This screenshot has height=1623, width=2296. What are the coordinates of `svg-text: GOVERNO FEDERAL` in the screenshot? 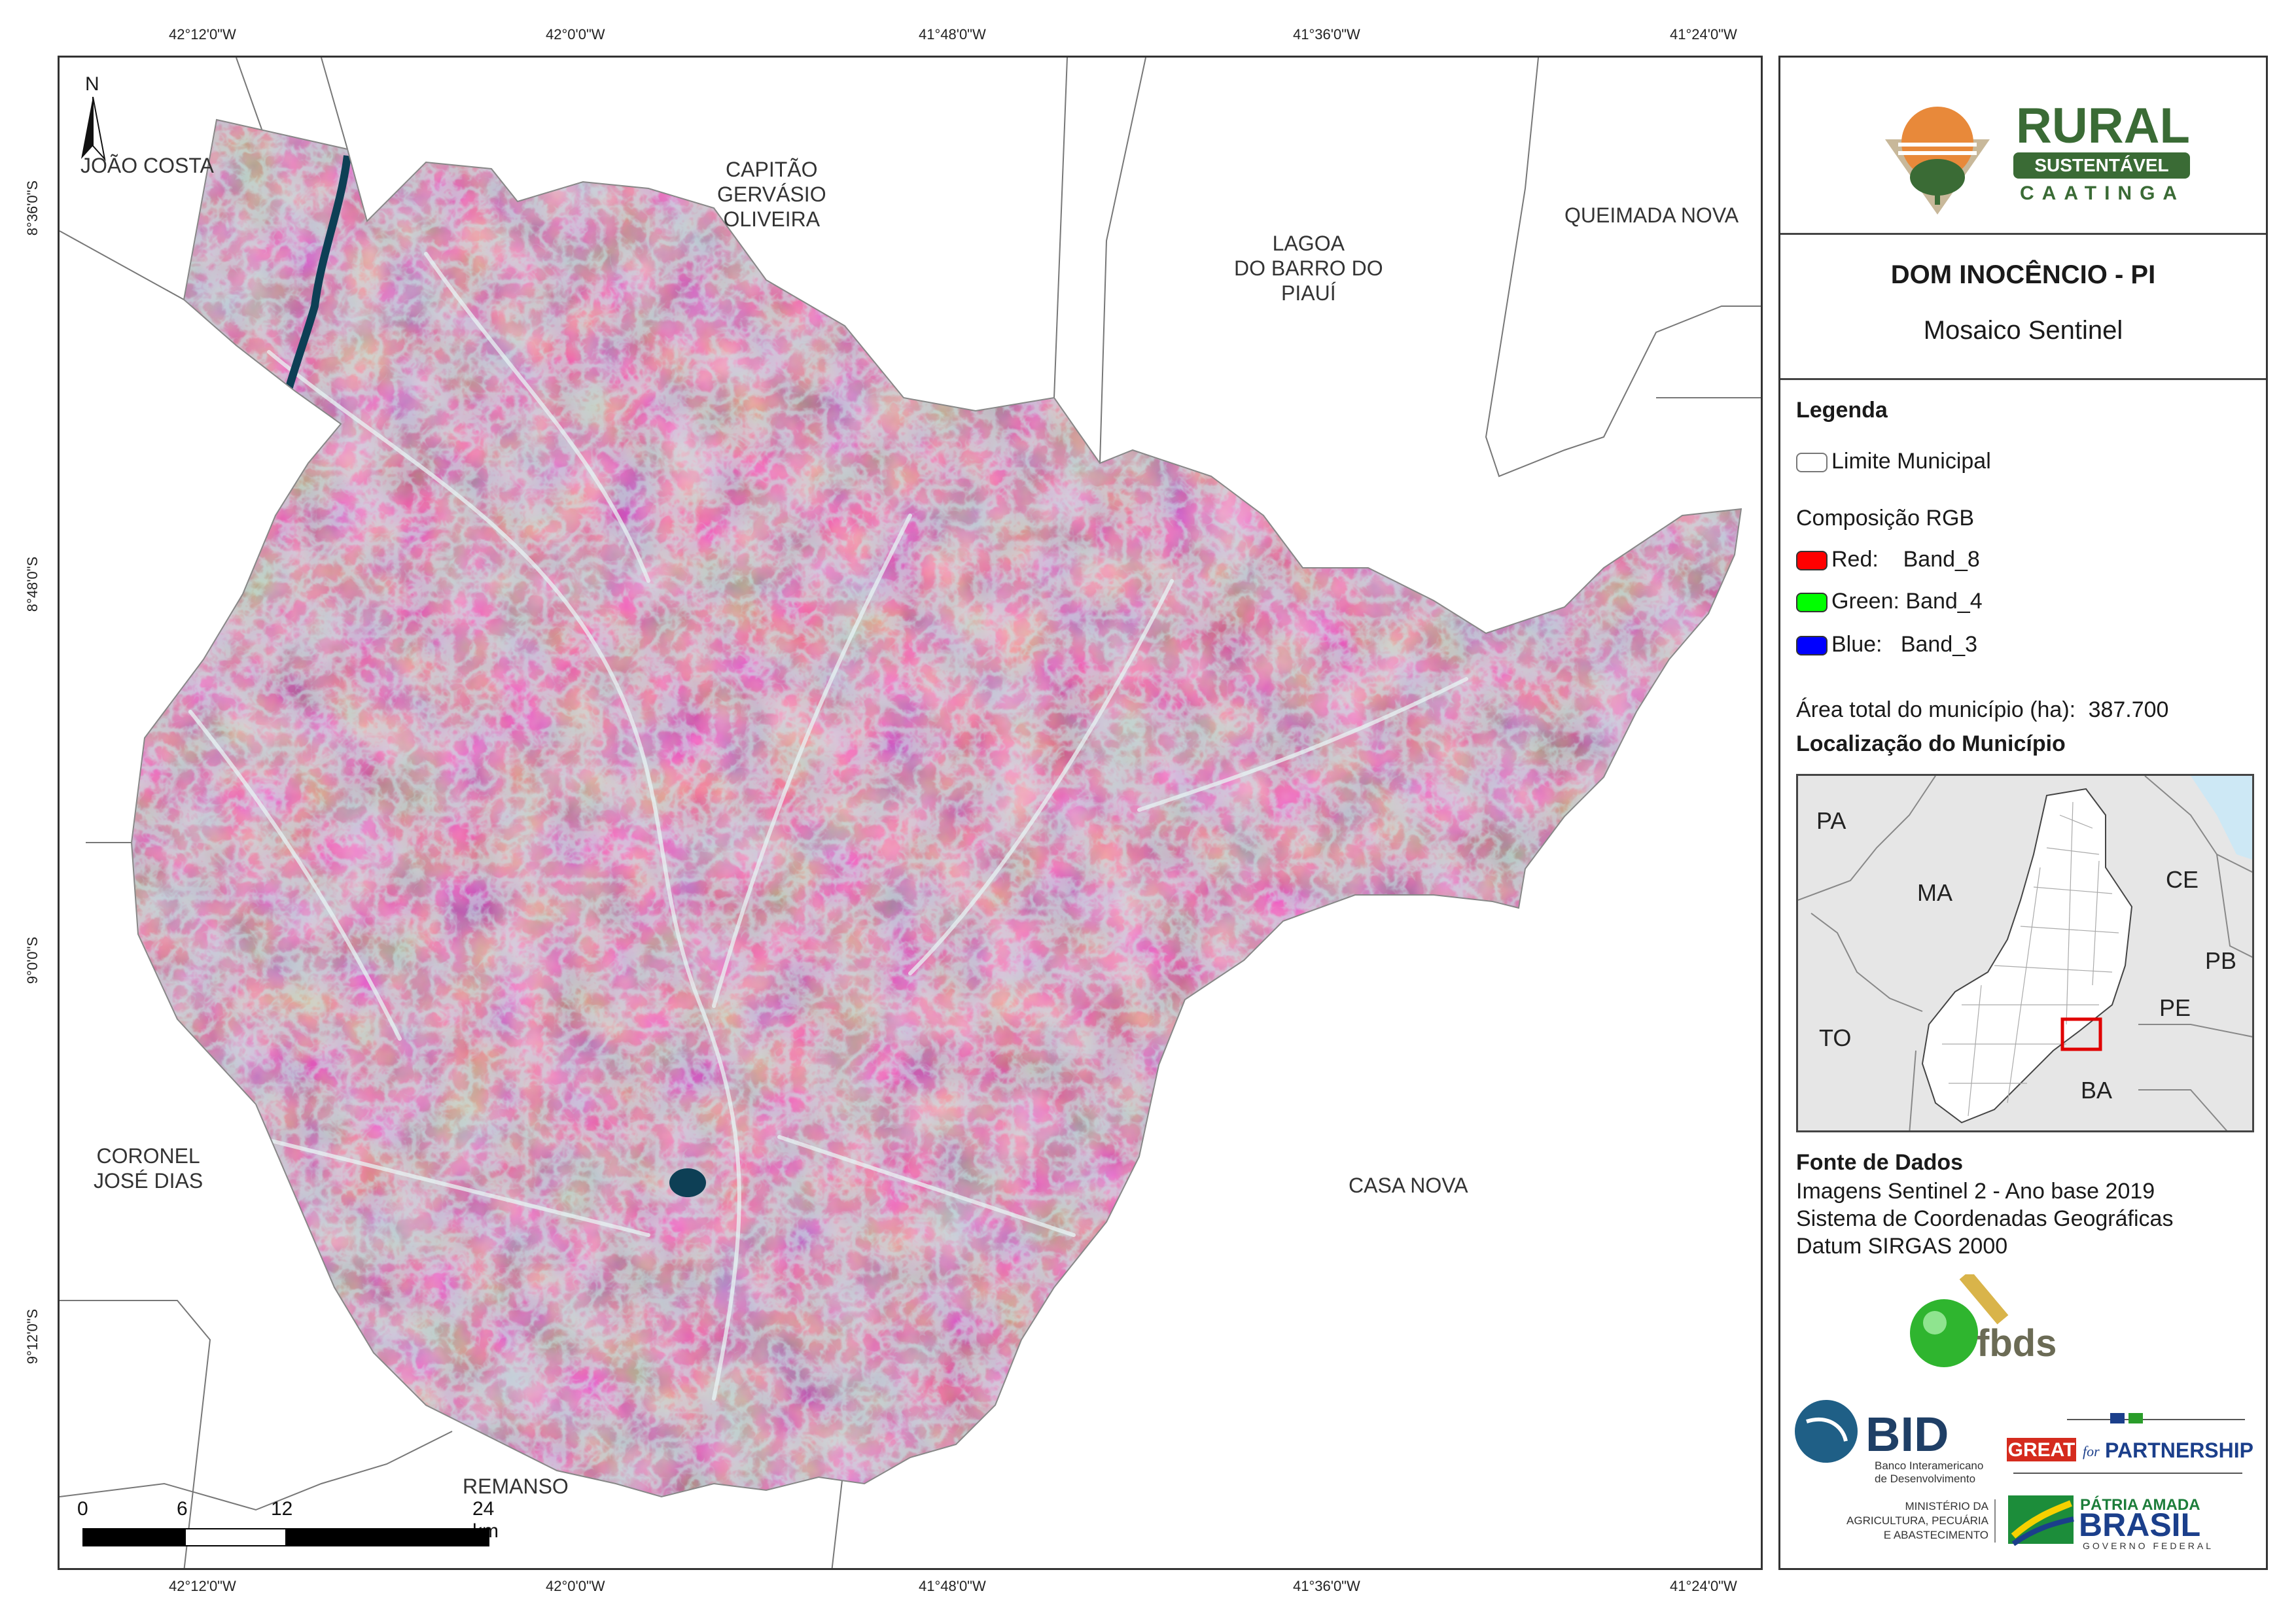 It's located at (2148, 1546).